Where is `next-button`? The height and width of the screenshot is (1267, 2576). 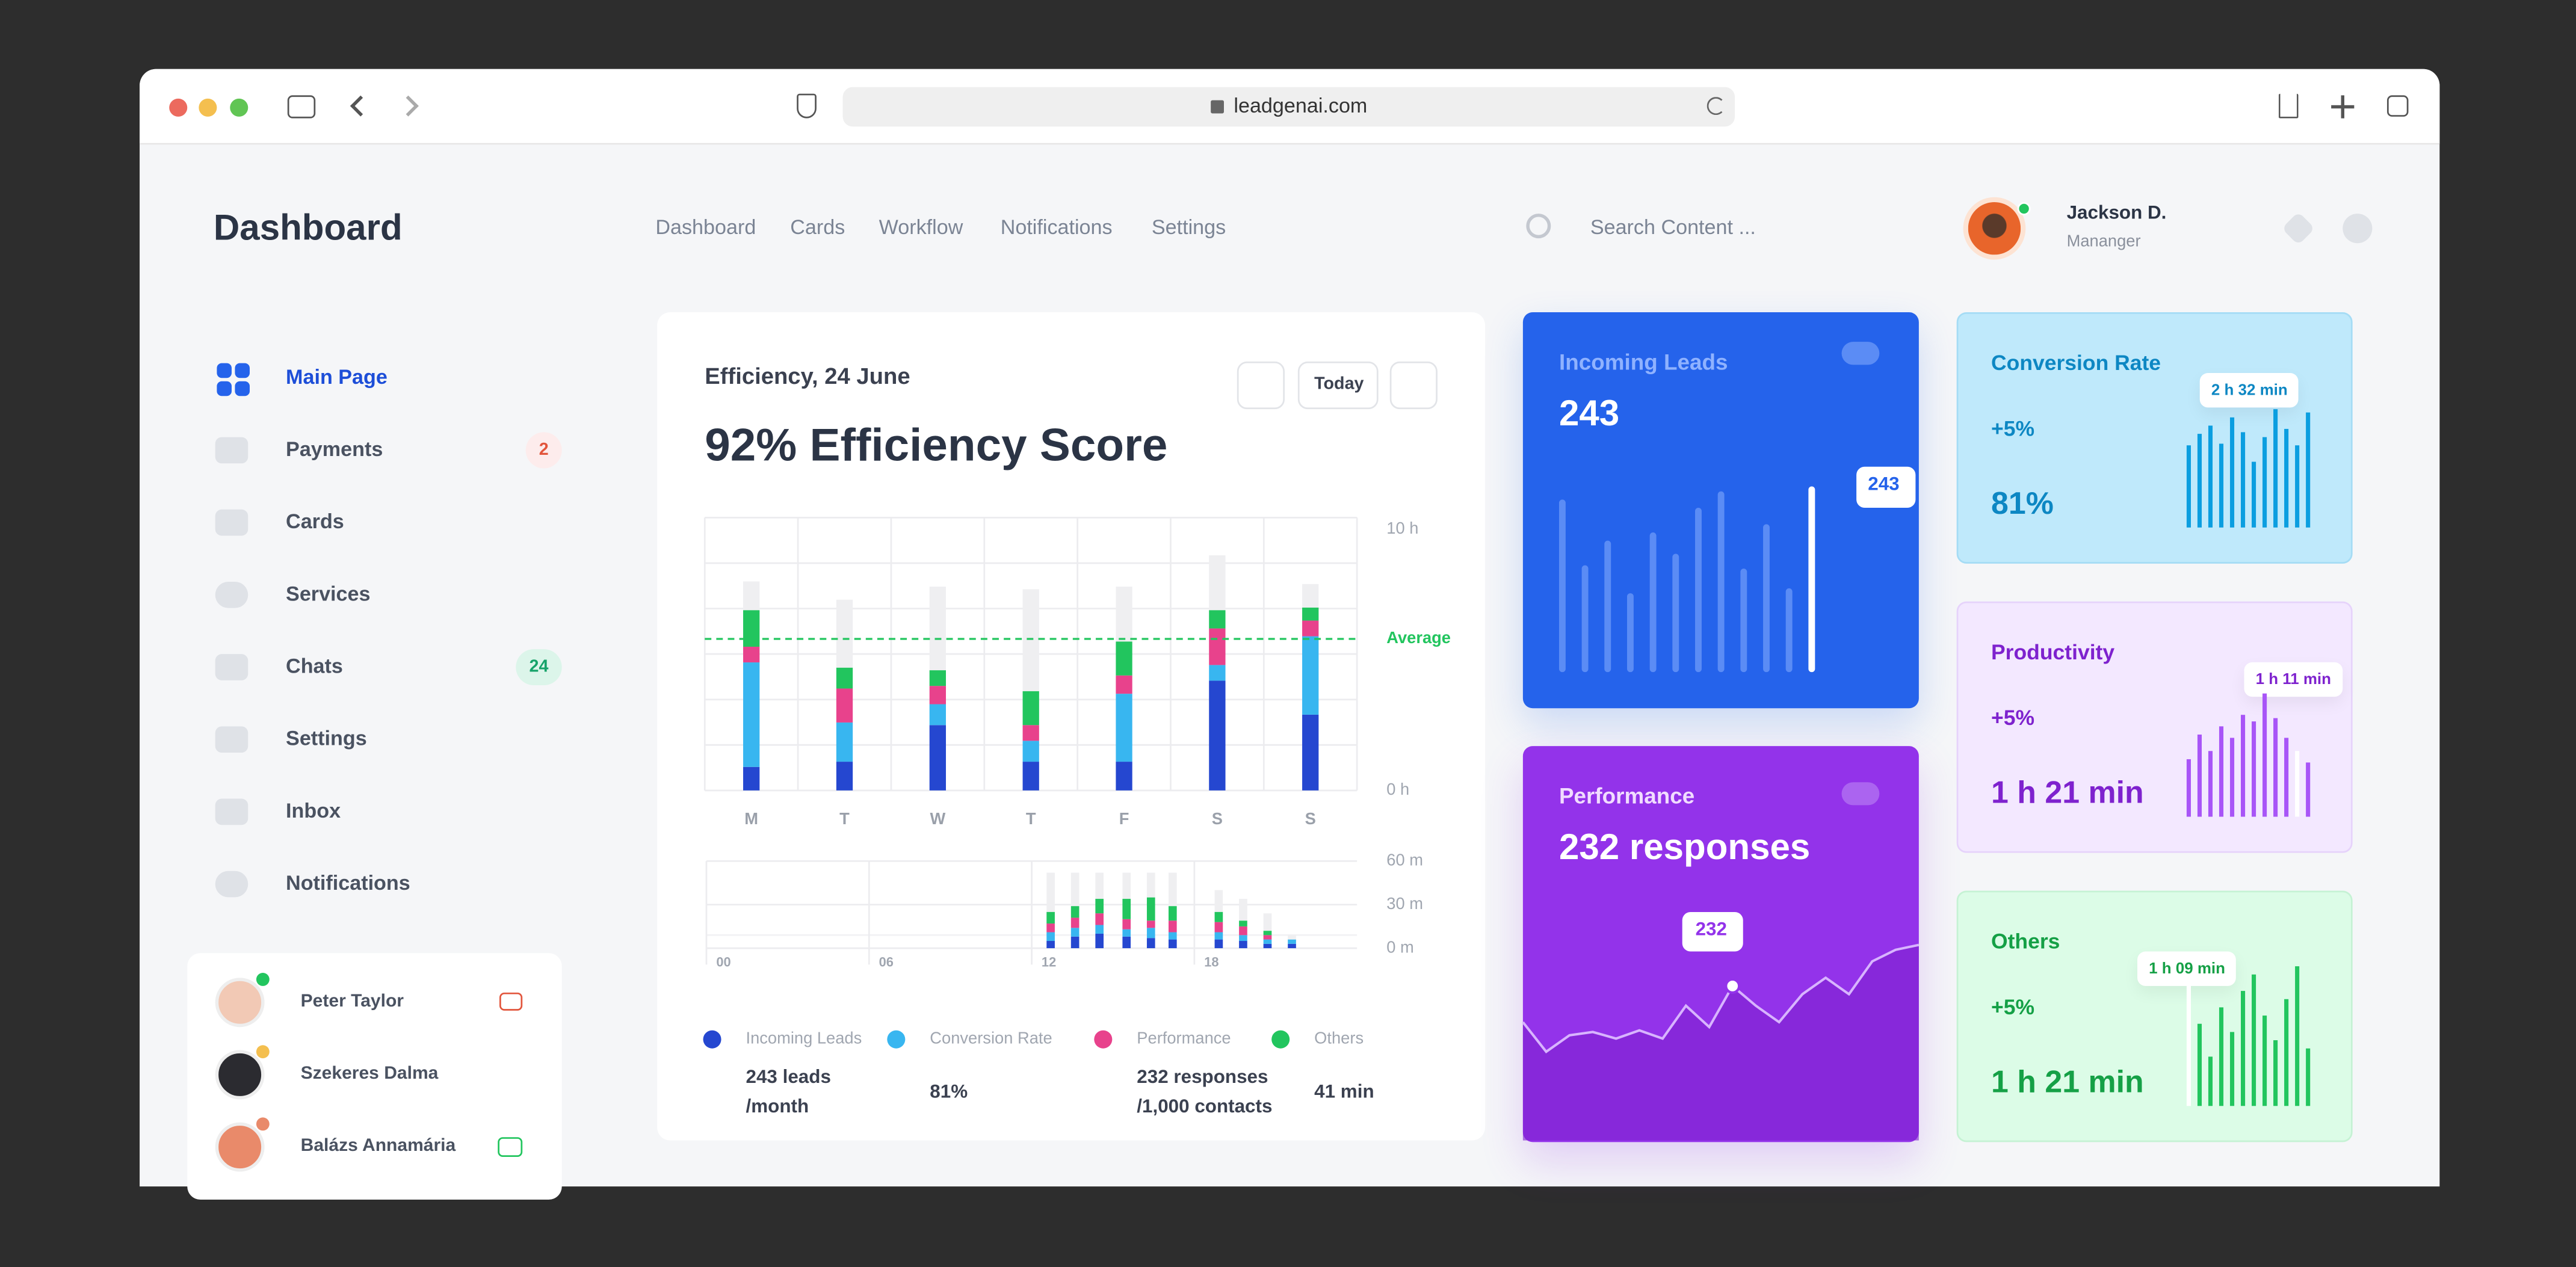
next-button is located at coordinates (1413, 385).